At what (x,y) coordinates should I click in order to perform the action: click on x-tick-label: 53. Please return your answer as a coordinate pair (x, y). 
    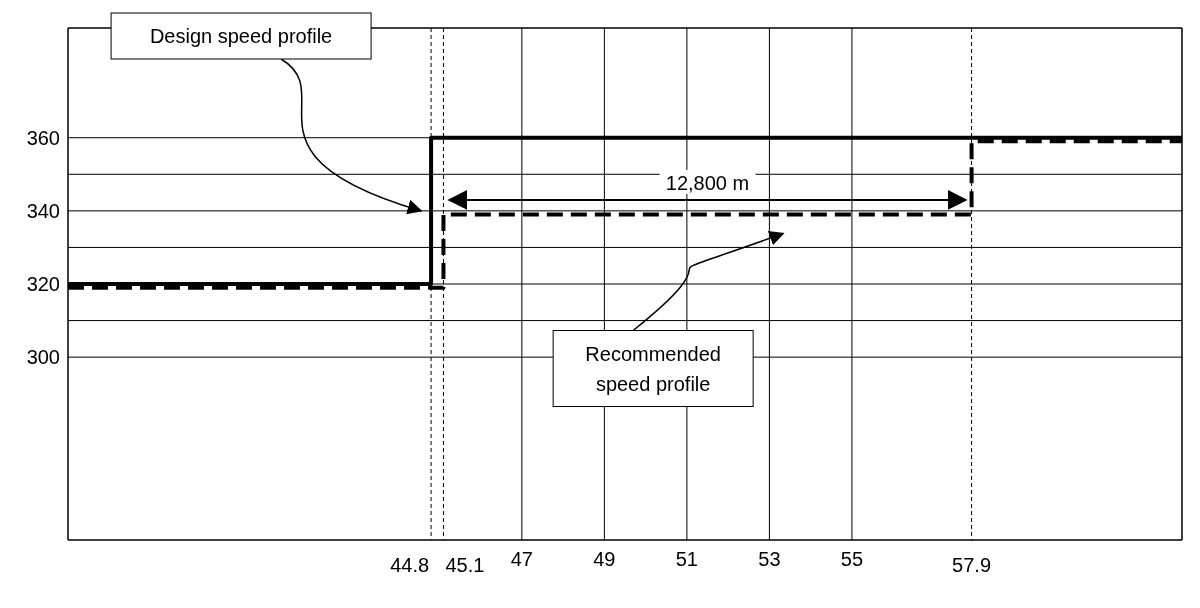
    Looking at the image, I should click on (769, 559).